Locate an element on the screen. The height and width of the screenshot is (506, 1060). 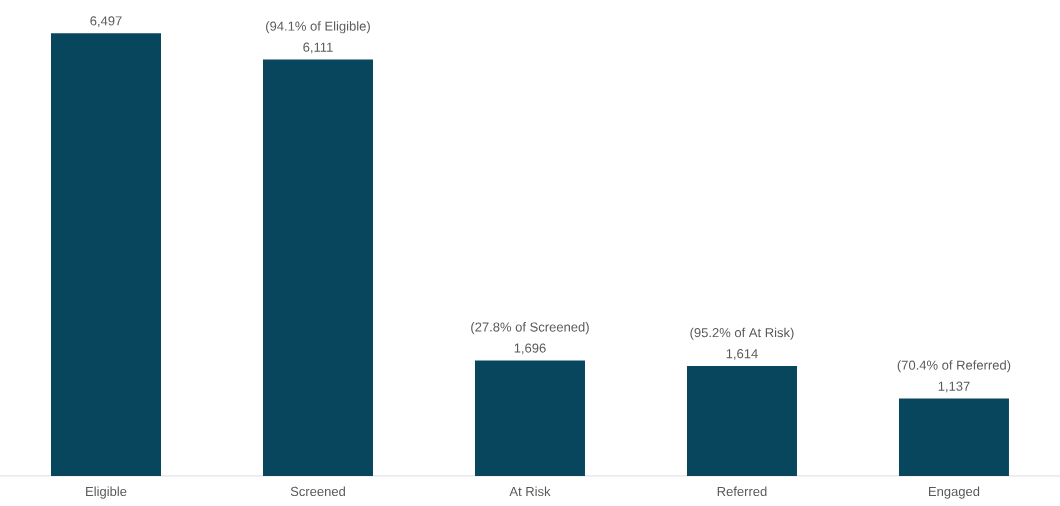
annotation: (27.8% of Screened) is located at coordinates (530, 328).